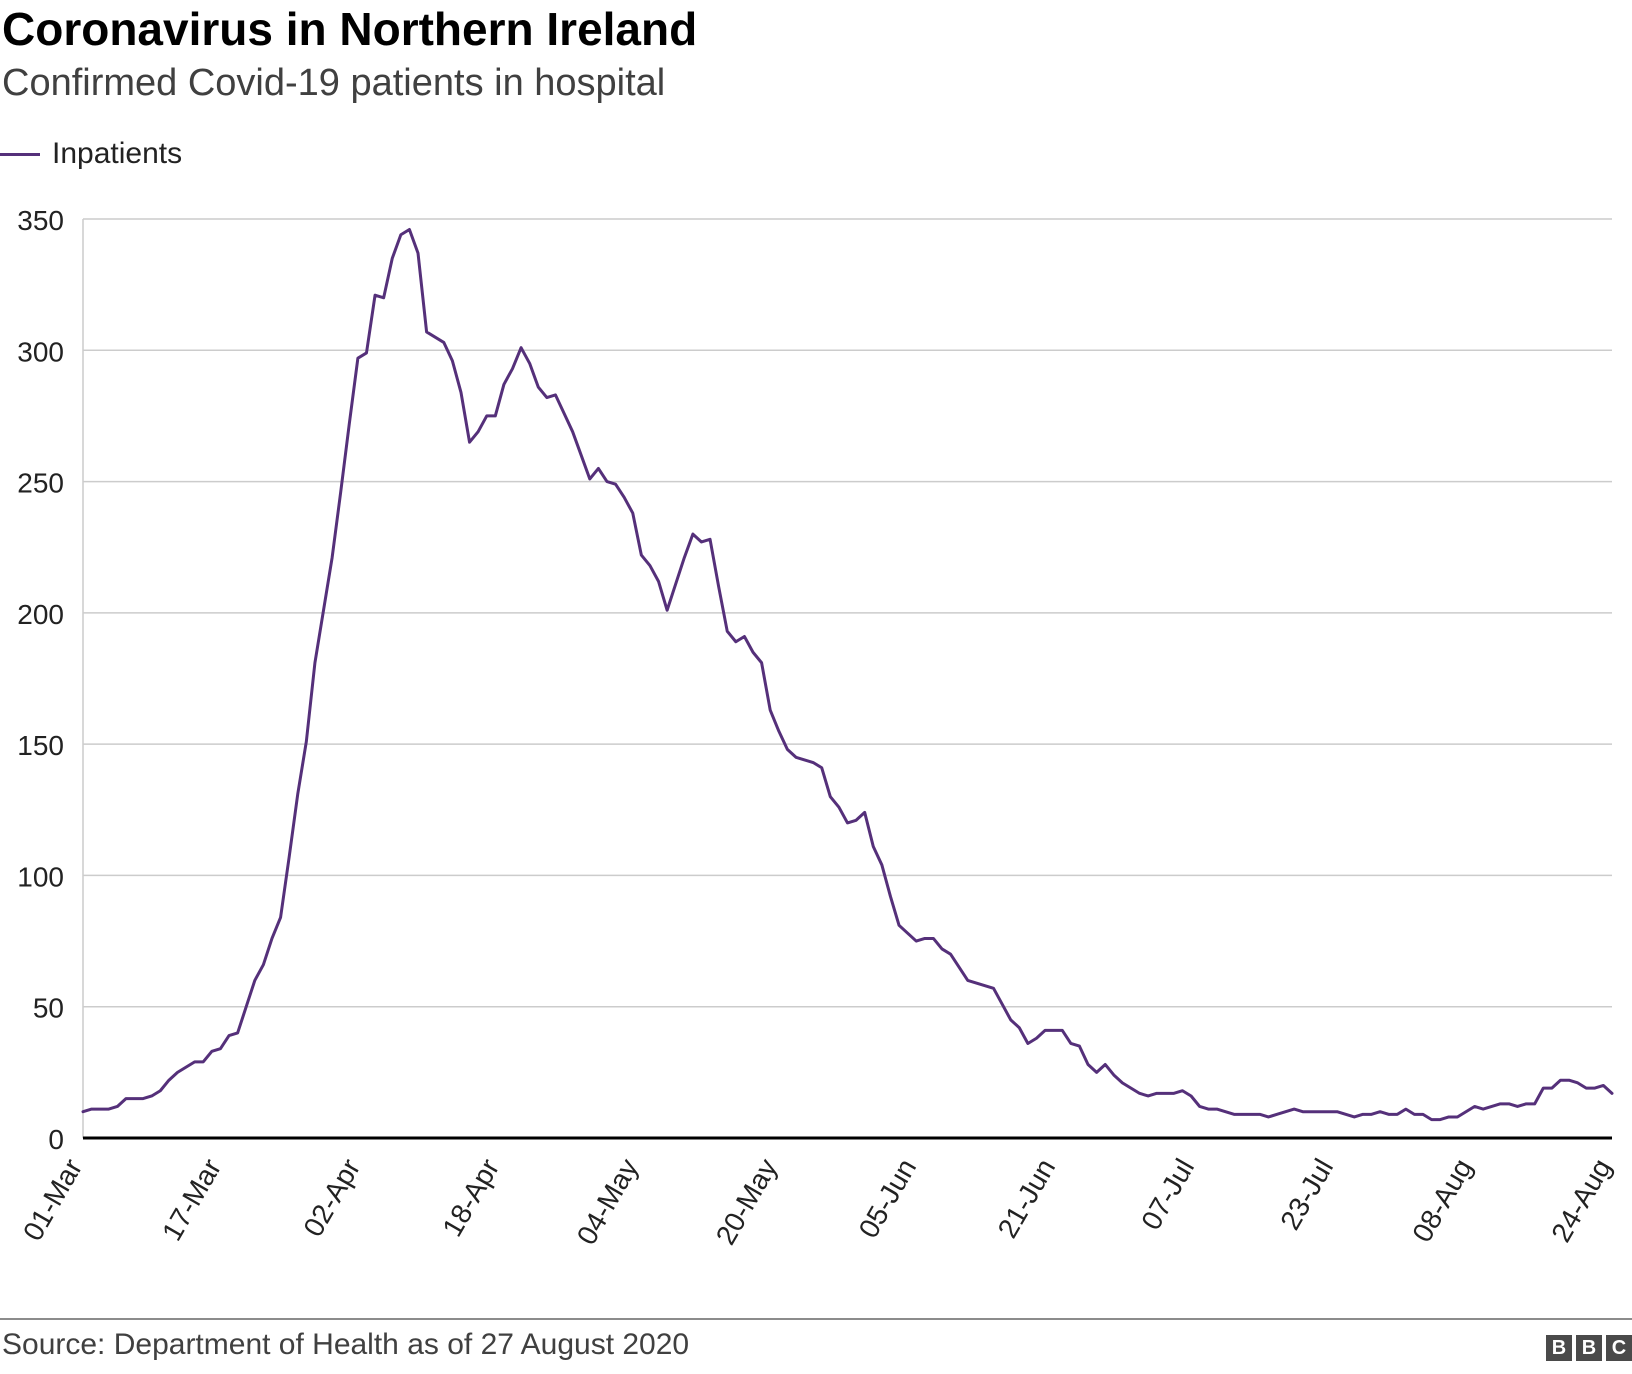  I want to click on x-tick-label: 04-May, so click(608, 1202).